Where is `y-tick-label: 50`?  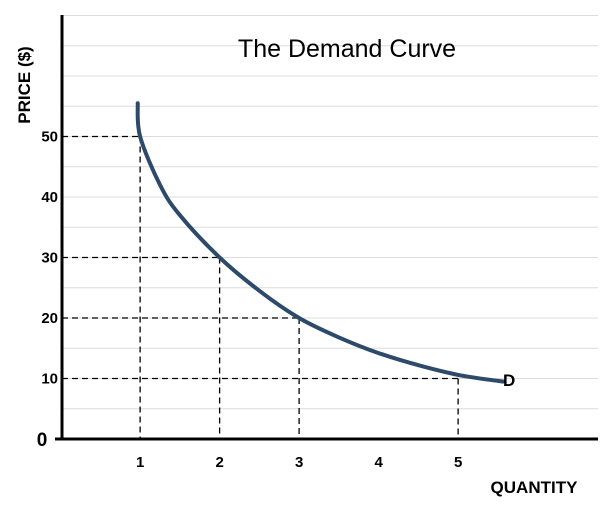 y-tick-label: 50 is located at coordinates (49, 137).